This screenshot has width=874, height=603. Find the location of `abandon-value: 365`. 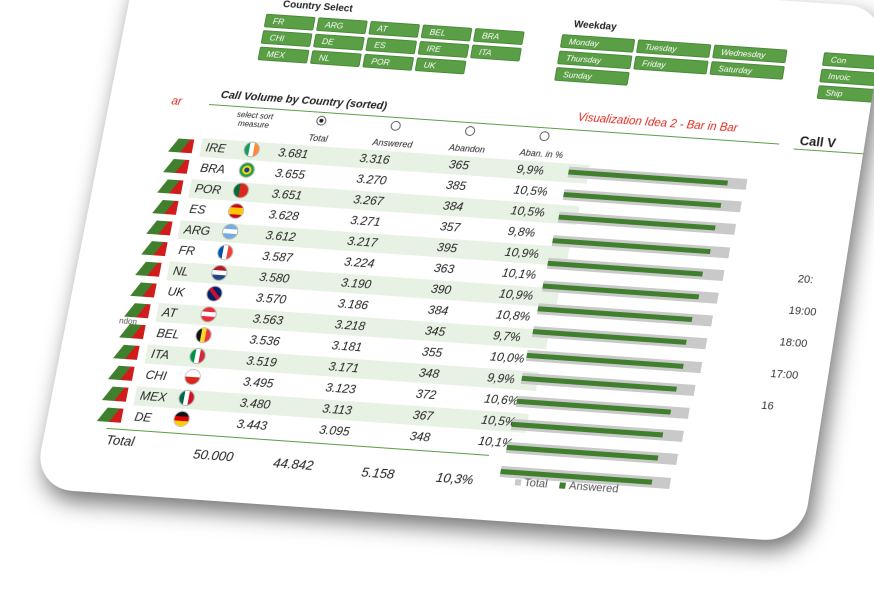

abandon-value: 365 is located at coordinates (459, 165).